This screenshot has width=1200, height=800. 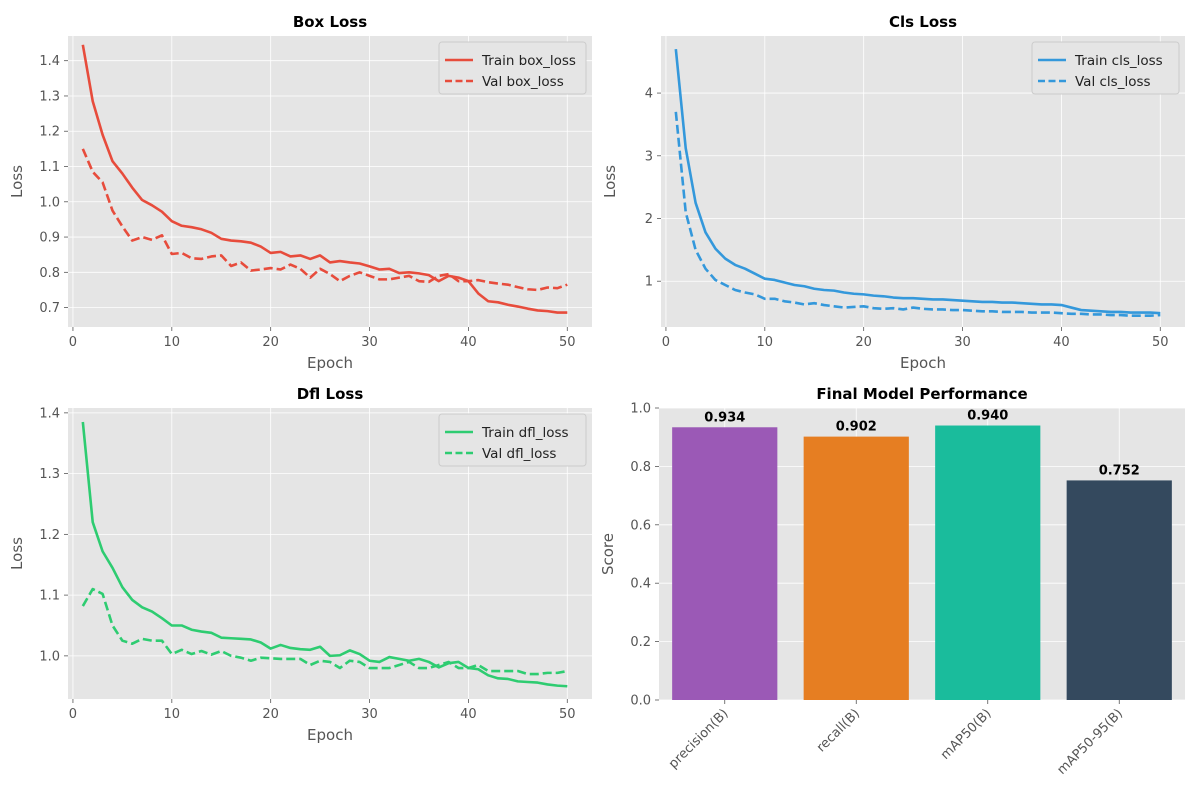 What do you see at coordinates (988, 562) in the screenshot?
I see `bar-map50-b-` at bounding box center [988, 562].